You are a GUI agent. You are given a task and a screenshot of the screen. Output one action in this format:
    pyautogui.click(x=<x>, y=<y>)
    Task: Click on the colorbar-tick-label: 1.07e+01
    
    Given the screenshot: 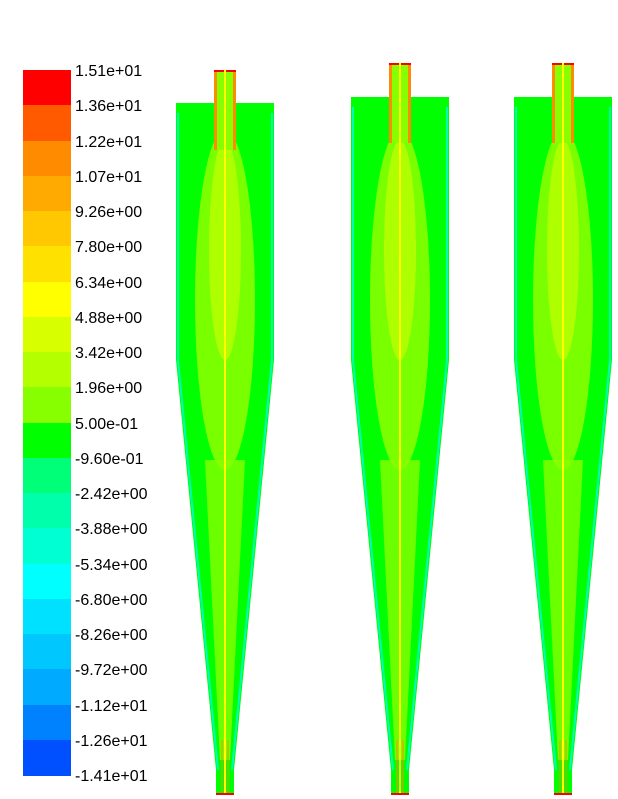 What is the action you would take?
    pyautogui.click(x=109, y=177)
    